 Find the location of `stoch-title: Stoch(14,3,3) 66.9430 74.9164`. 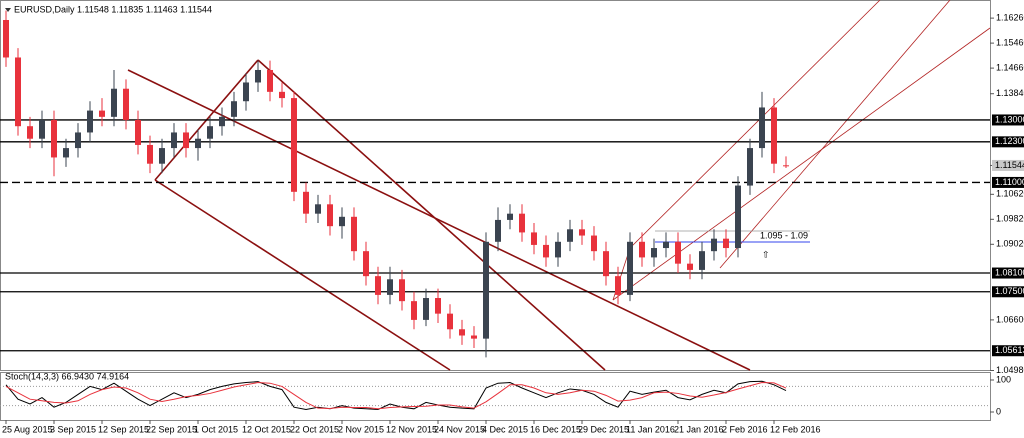

stoch-title: Stoch(14,3,3) 66.9430 74.9164 is located at coordinates (67, 376).